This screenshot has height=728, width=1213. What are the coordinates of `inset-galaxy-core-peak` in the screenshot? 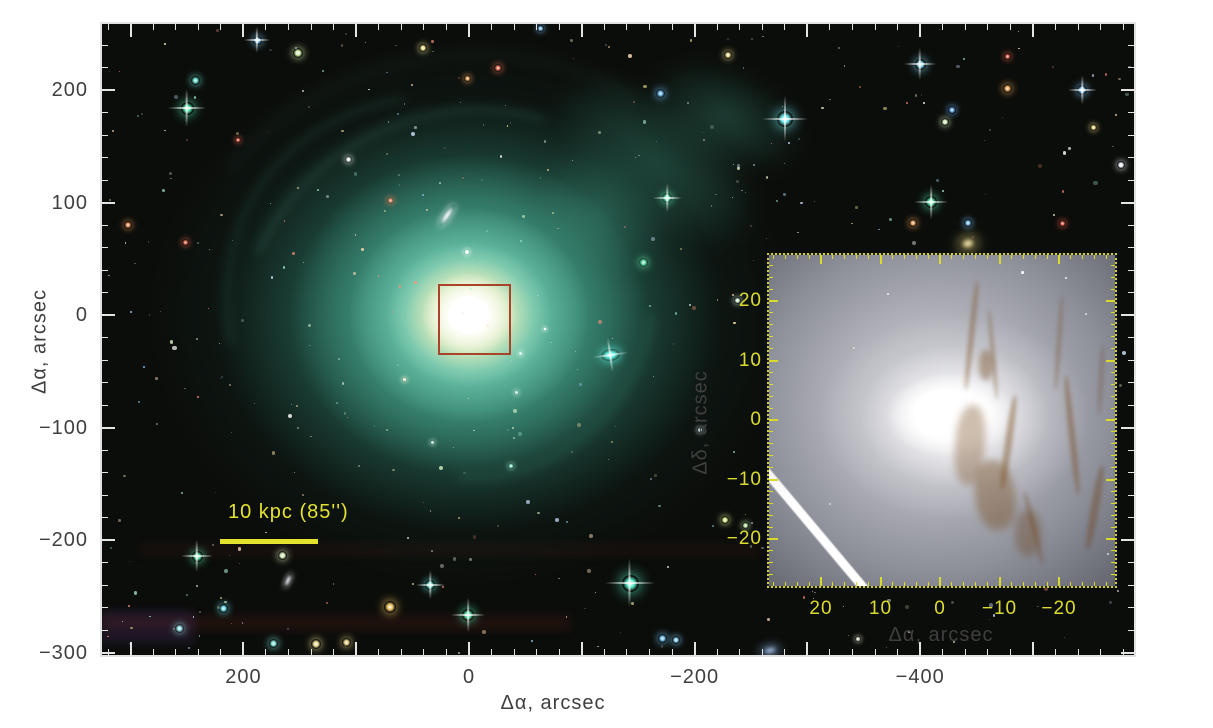 It's located at (945, 411).